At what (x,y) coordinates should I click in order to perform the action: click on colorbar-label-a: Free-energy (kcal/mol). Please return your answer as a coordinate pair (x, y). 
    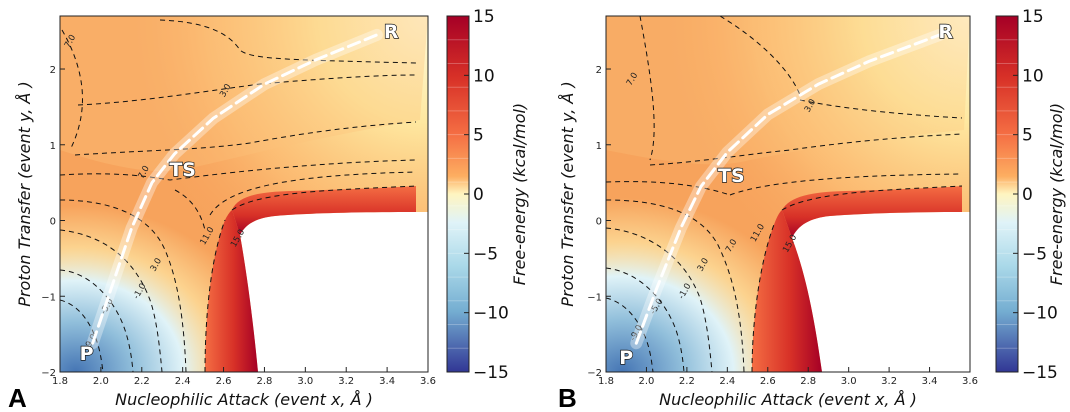
    Looking at the image, I should click on (519, 194).